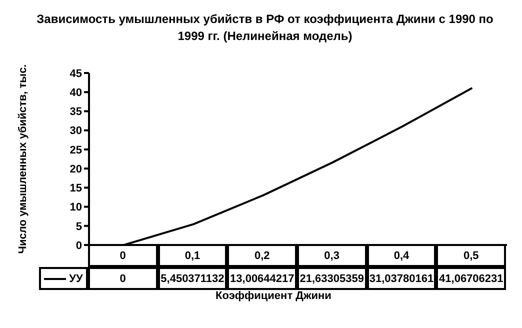  I want to click on y-tick-label: 30, so click(76, 131).